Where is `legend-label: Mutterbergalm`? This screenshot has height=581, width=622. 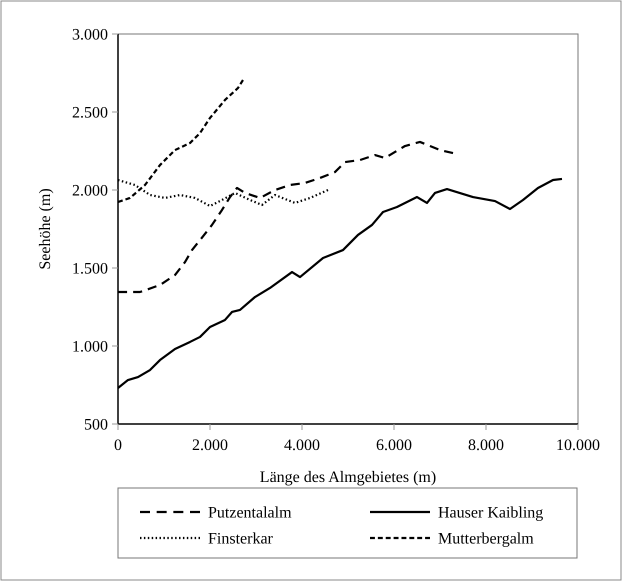 legend-label: Mutterbergalm is located at coordinates (486, 539).